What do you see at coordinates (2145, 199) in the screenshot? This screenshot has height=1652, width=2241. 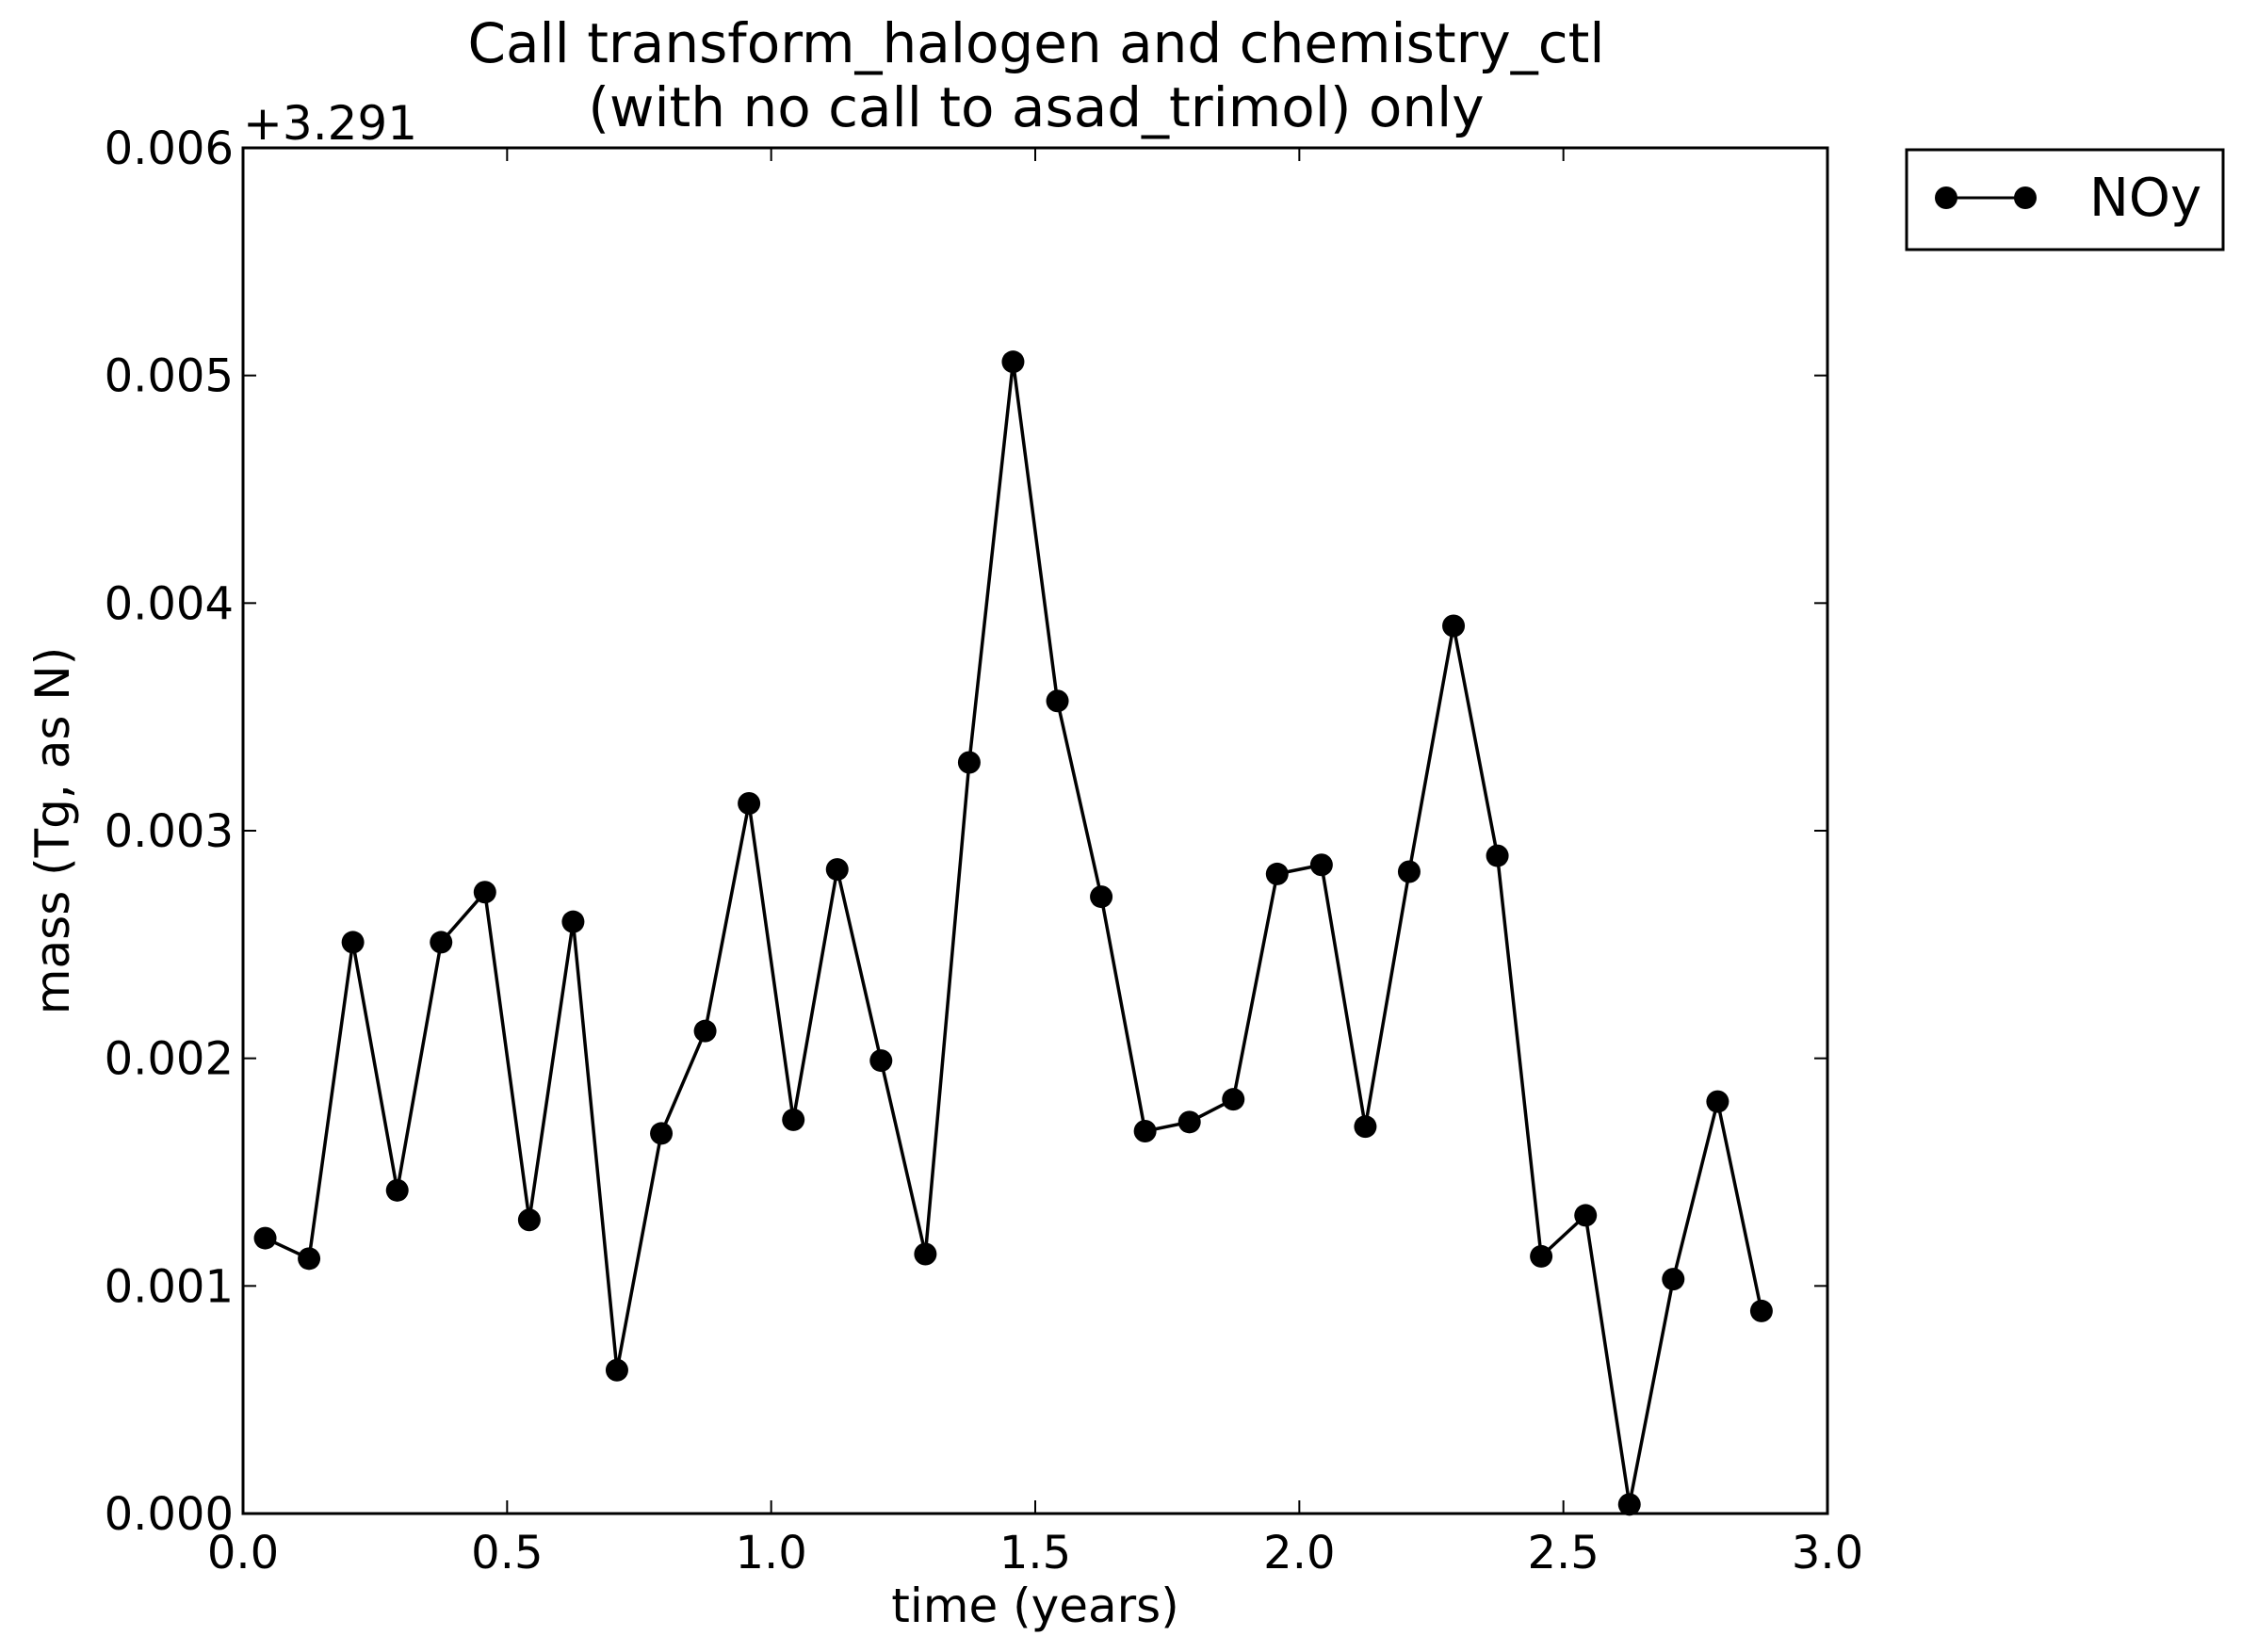 I see `legend-label-noy: NOy` at bounding box center [2145, 199].